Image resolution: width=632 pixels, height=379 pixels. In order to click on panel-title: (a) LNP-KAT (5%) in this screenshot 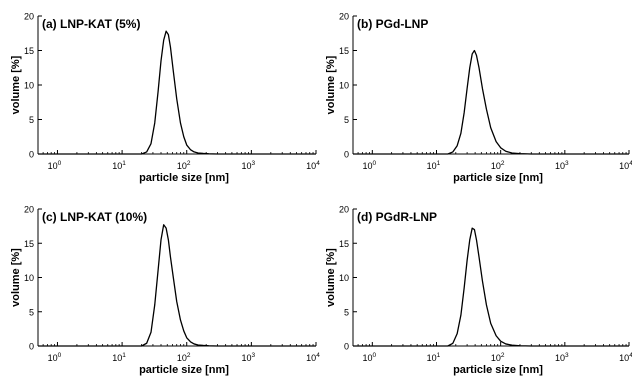, I will do `click(91, 24)`.